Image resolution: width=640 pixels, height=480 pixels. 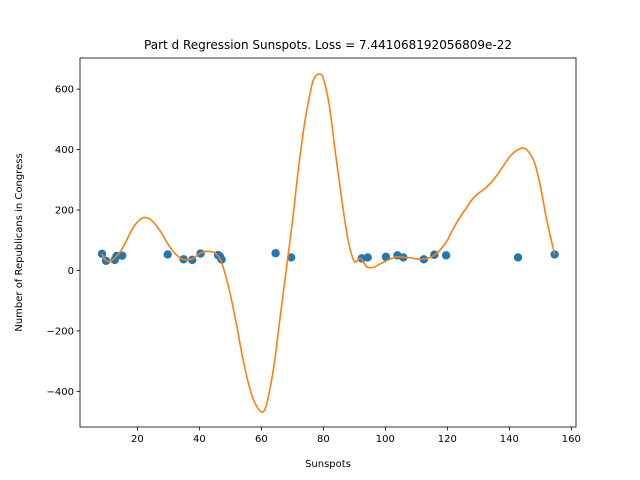 I want to click on y-tick-label: −200, so click(x=60, y=331).